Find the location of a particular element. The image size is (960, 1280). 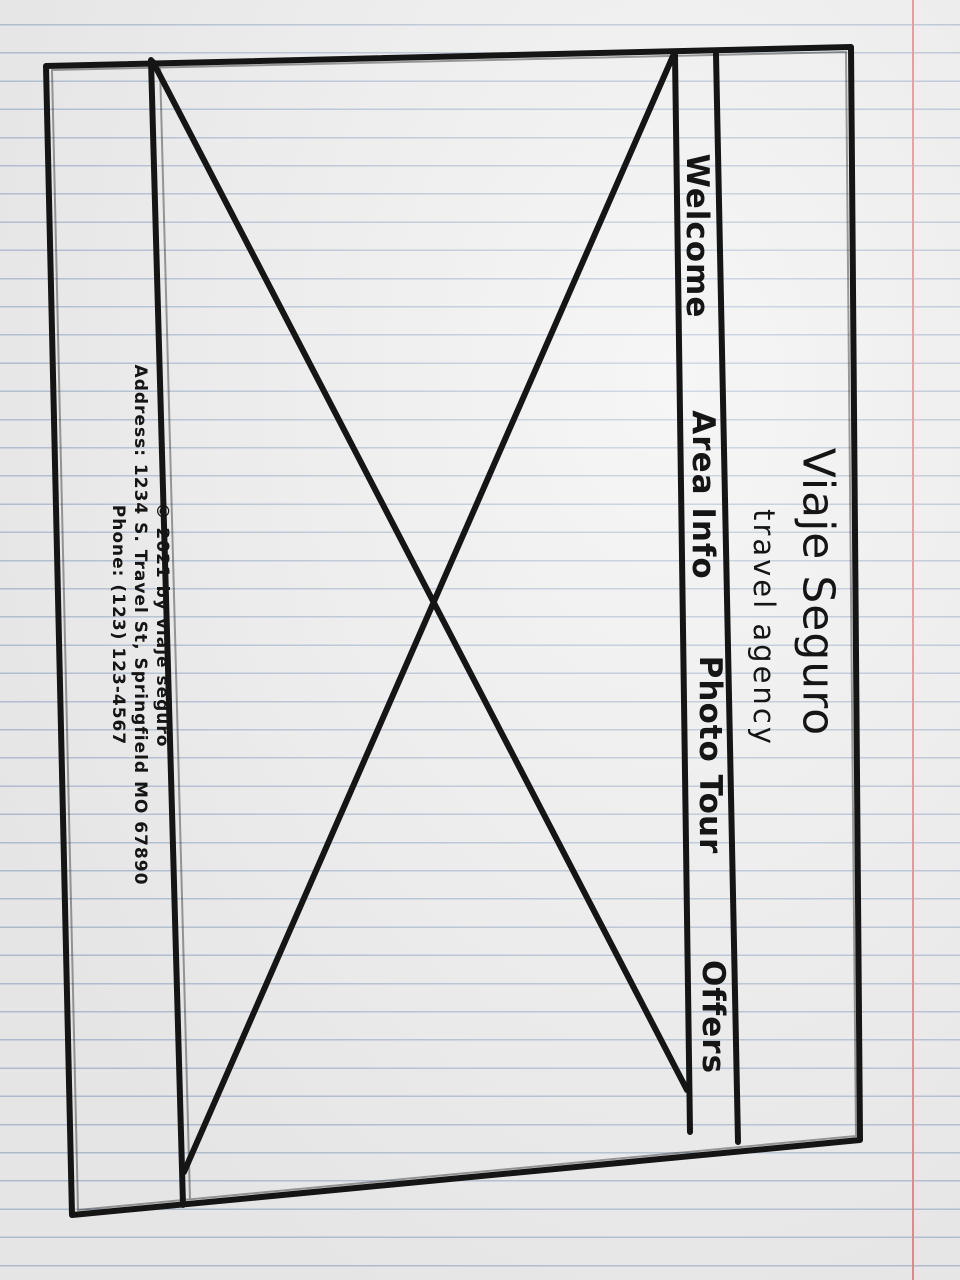

nav-link-welcome: Welcome is located at coordinates (697, 236).